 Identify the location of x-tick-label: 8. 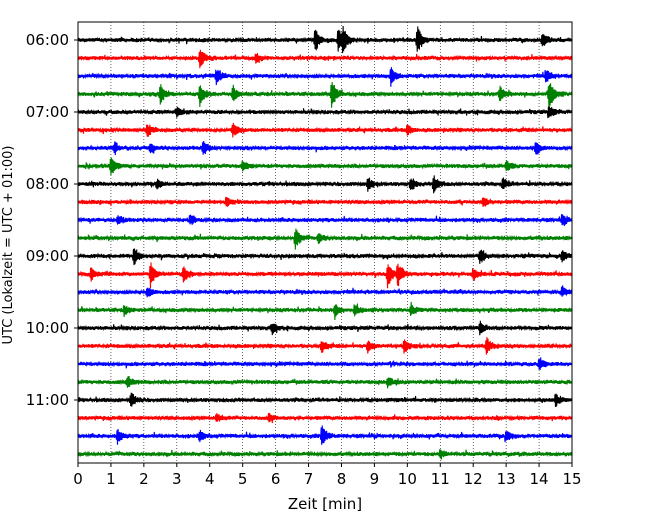
(342, 479).